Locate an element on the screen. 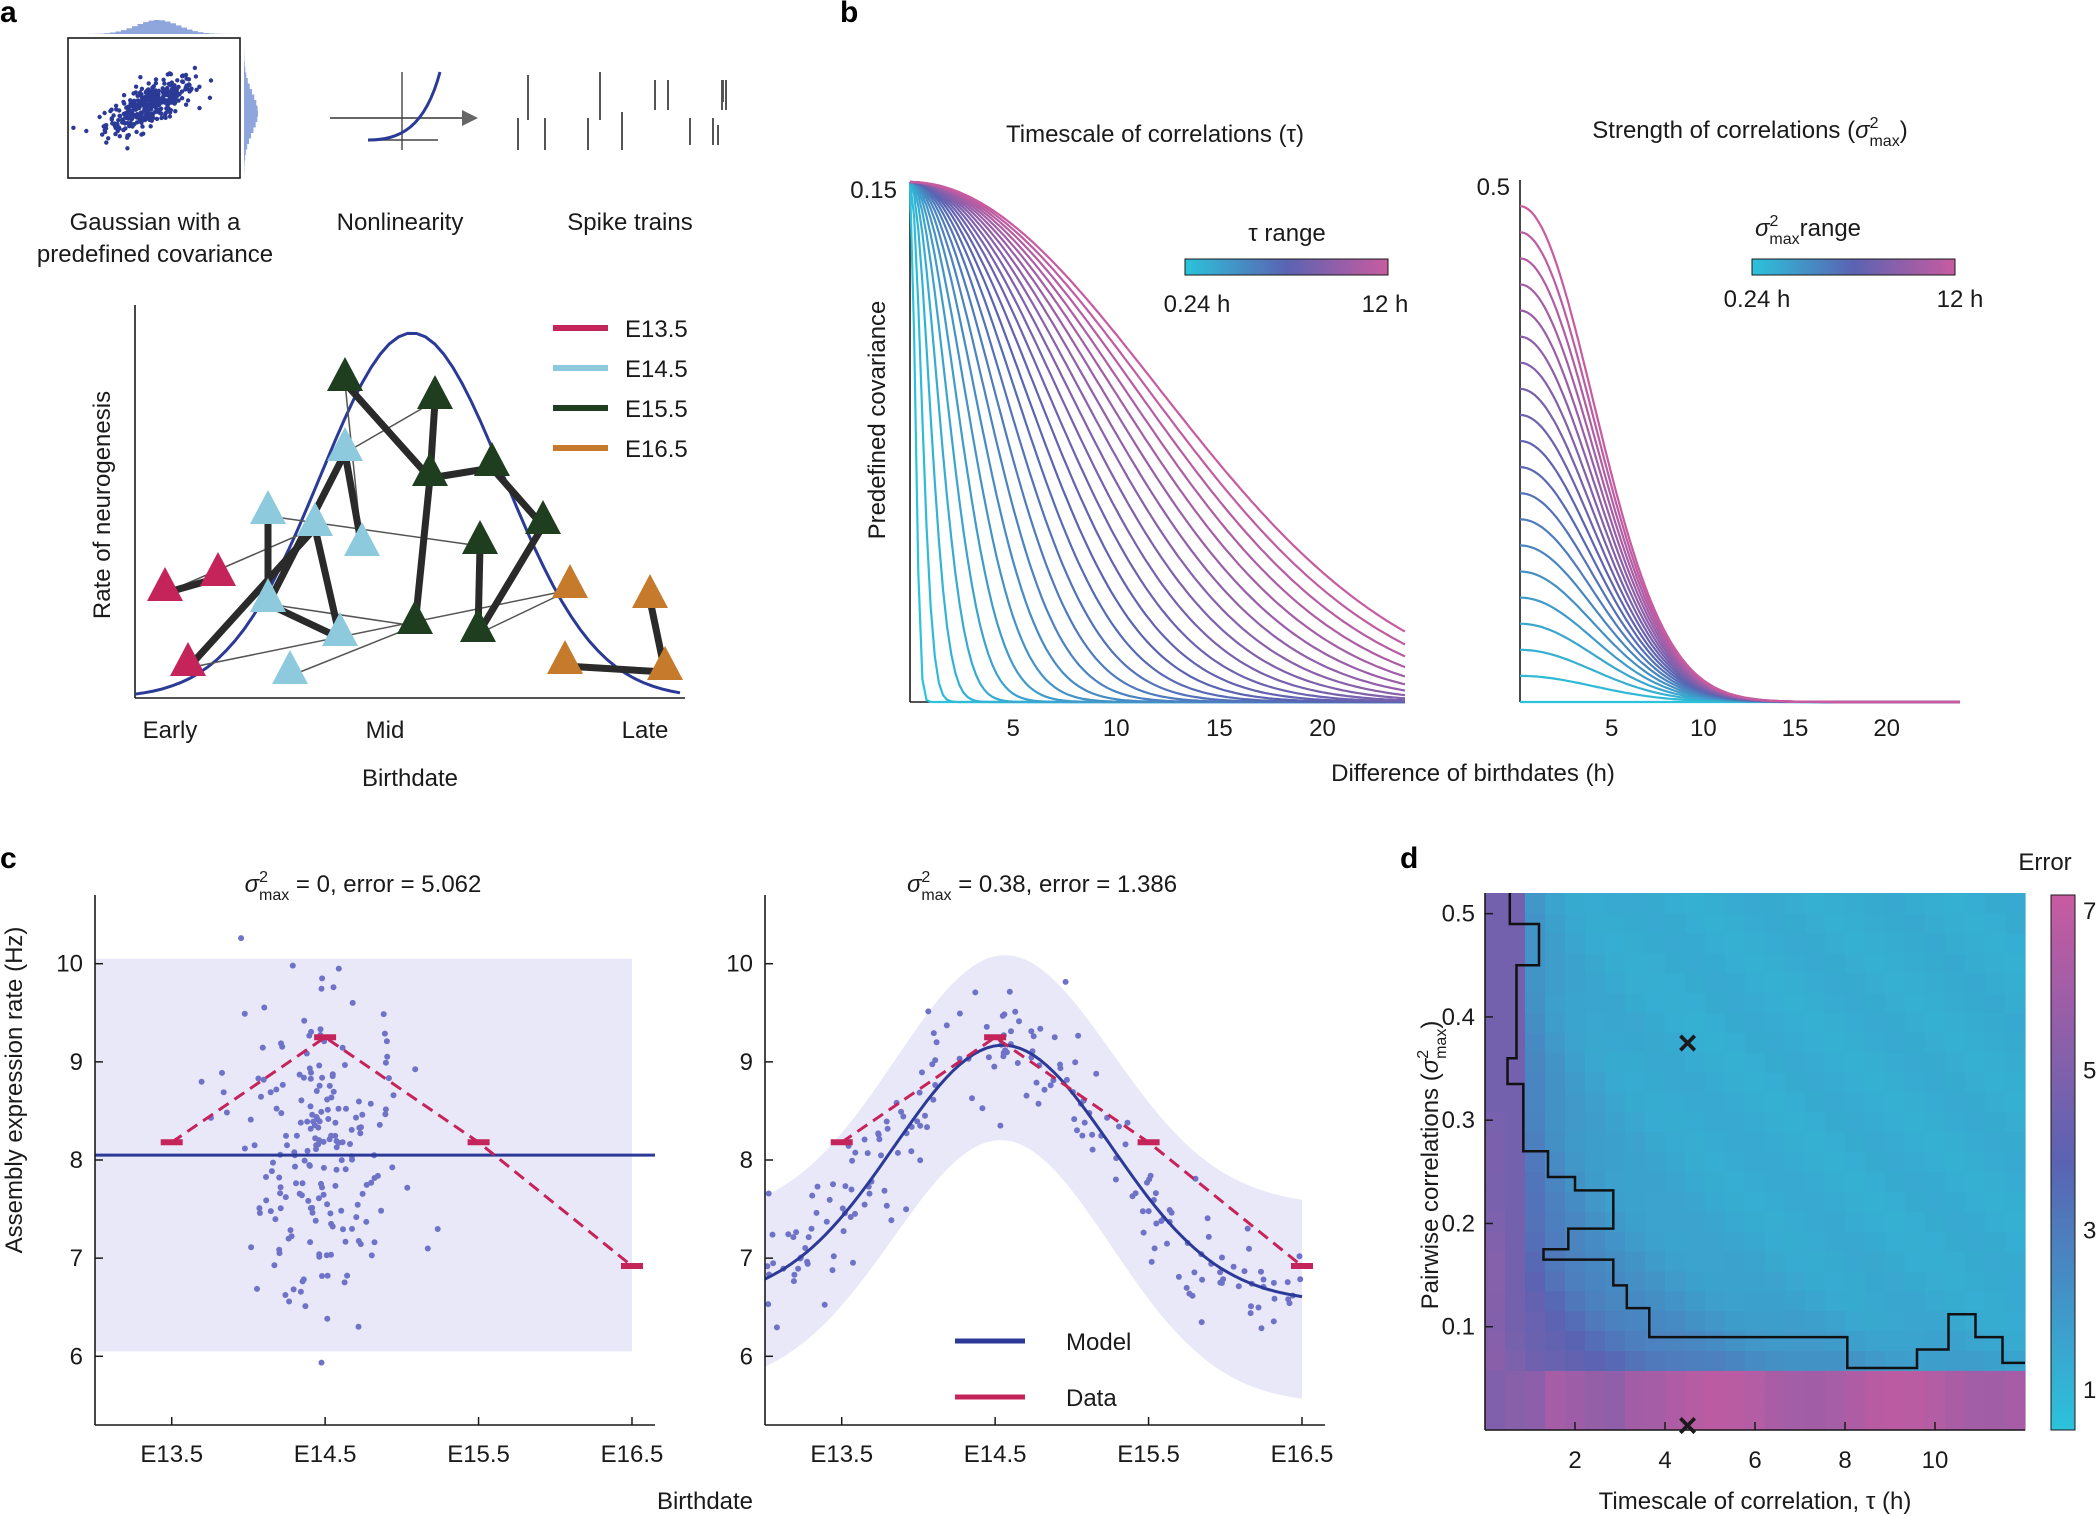  c-legend-data-label: Data is located at coordinates (1091, 1398).